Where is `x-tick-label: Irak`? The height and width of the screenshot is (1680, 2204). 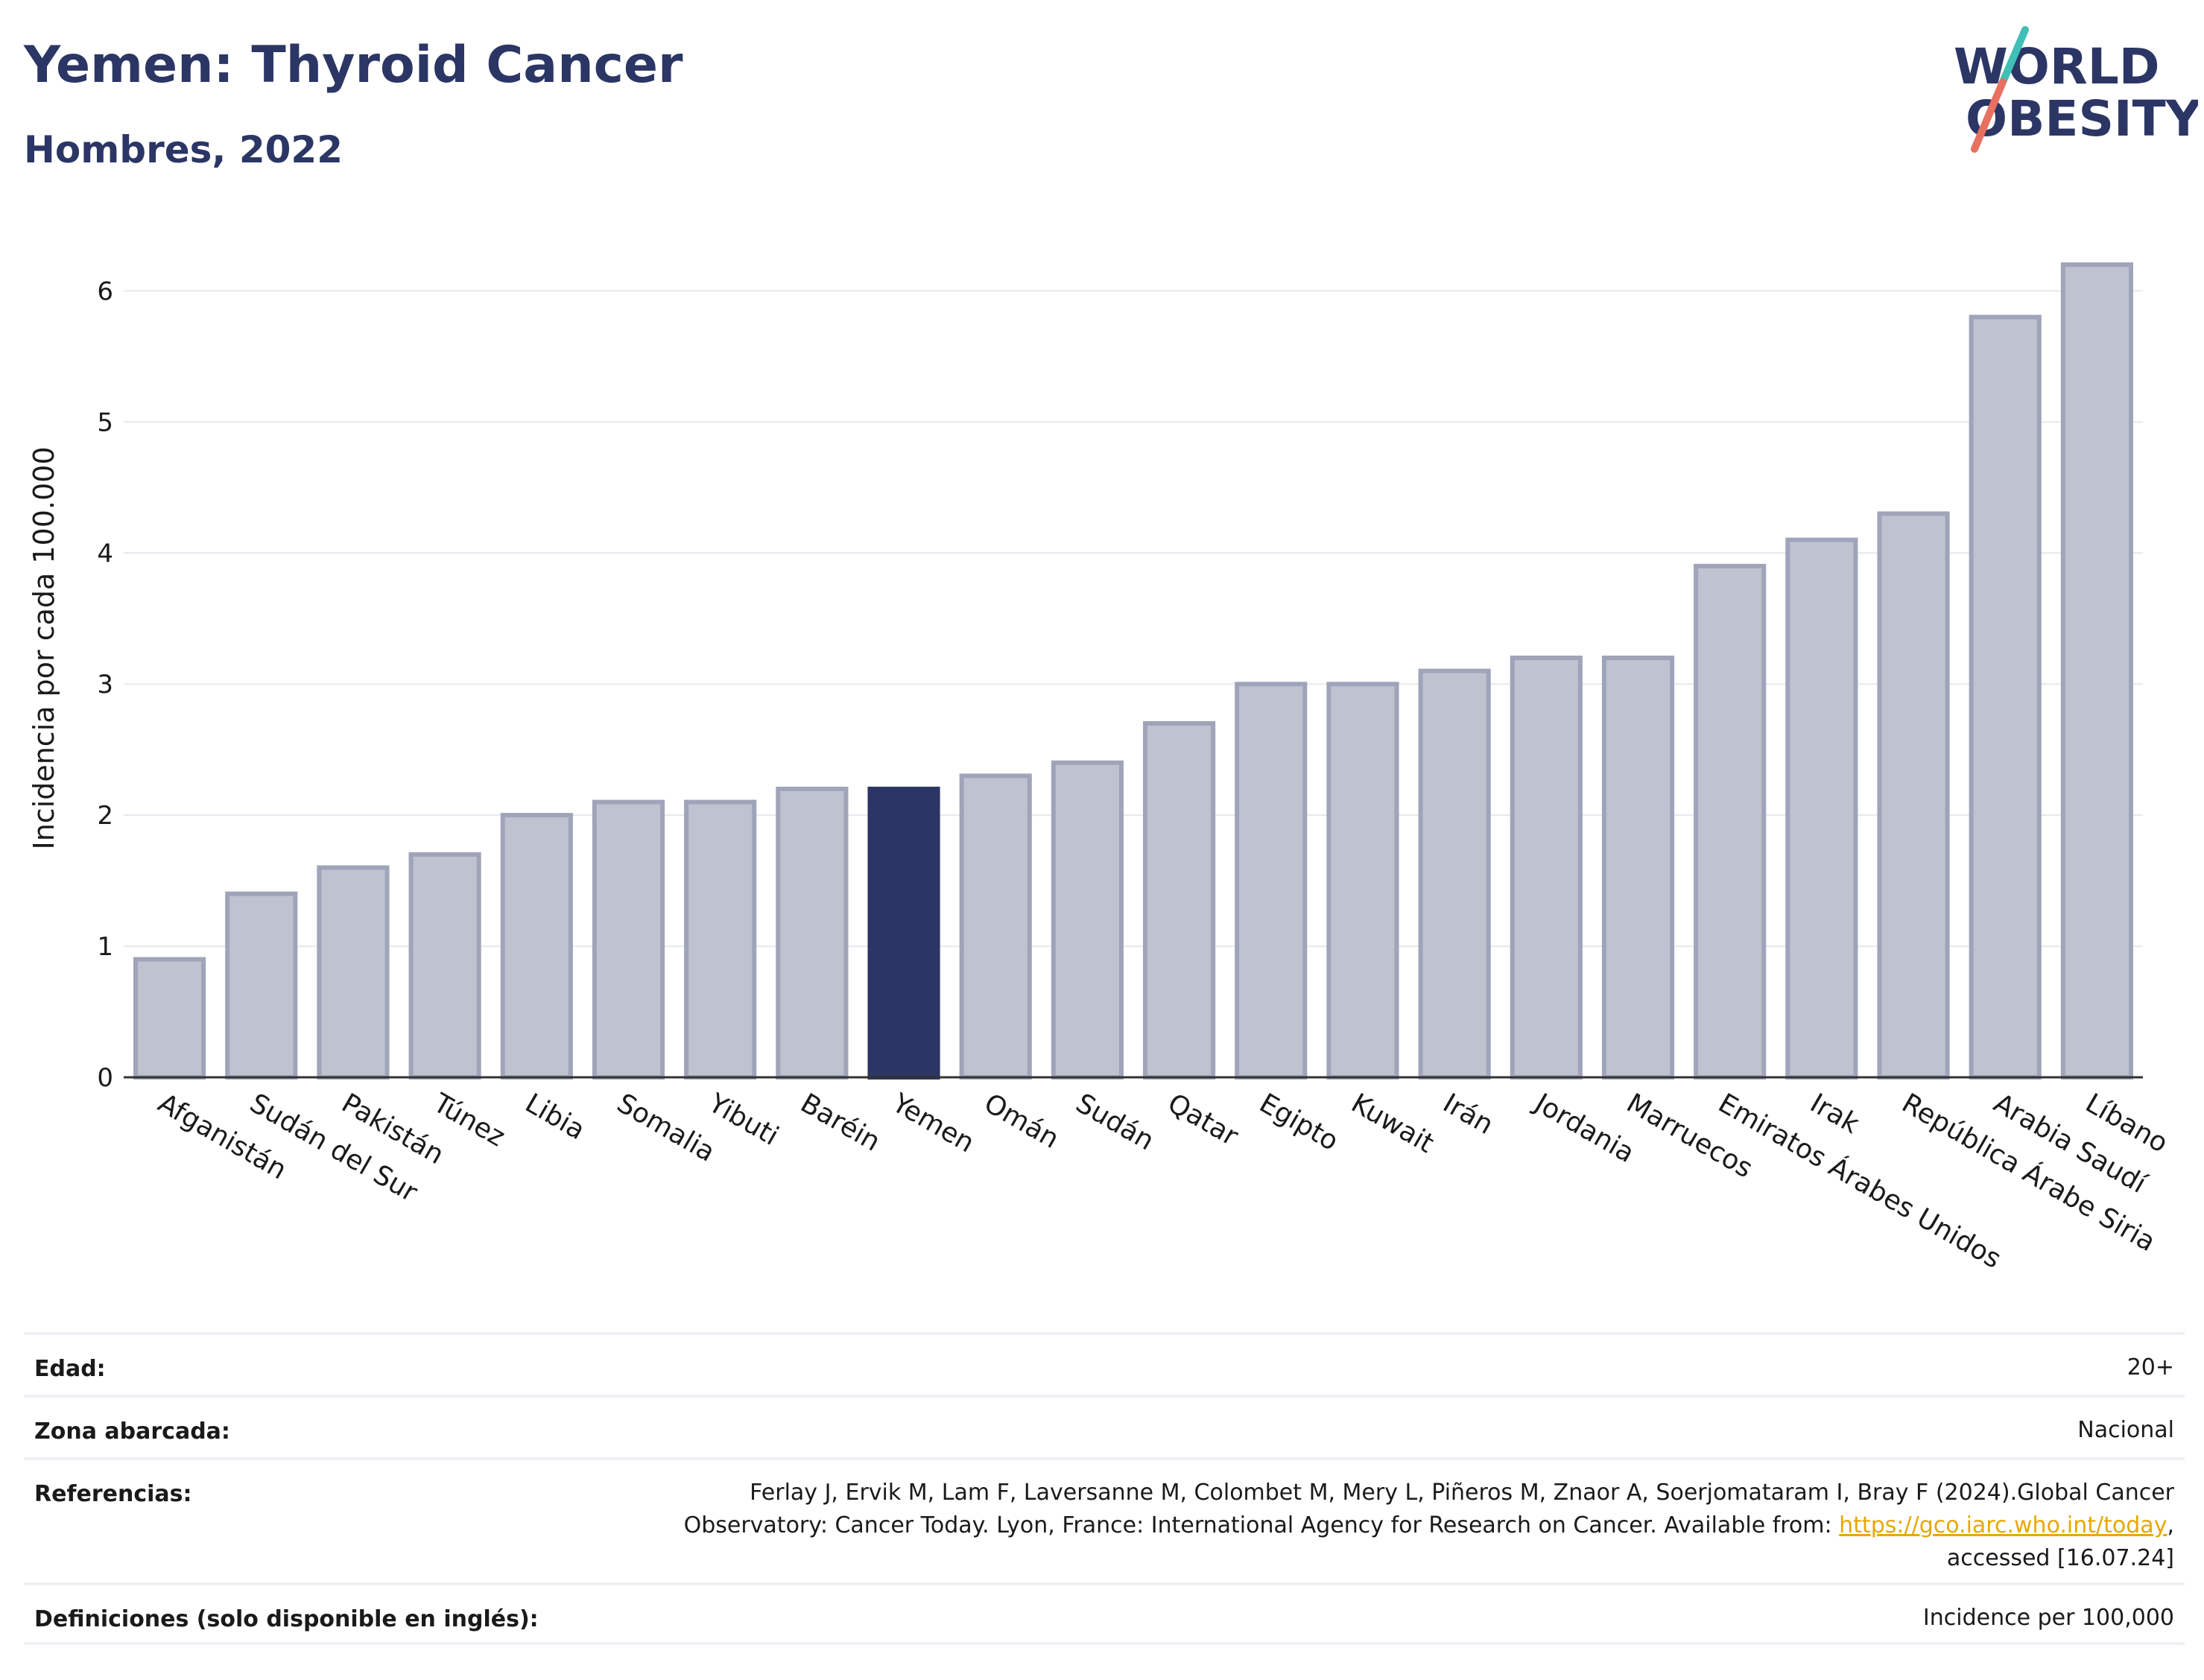 x-tick-label: Irak is located at coordinates (1834, 1114).